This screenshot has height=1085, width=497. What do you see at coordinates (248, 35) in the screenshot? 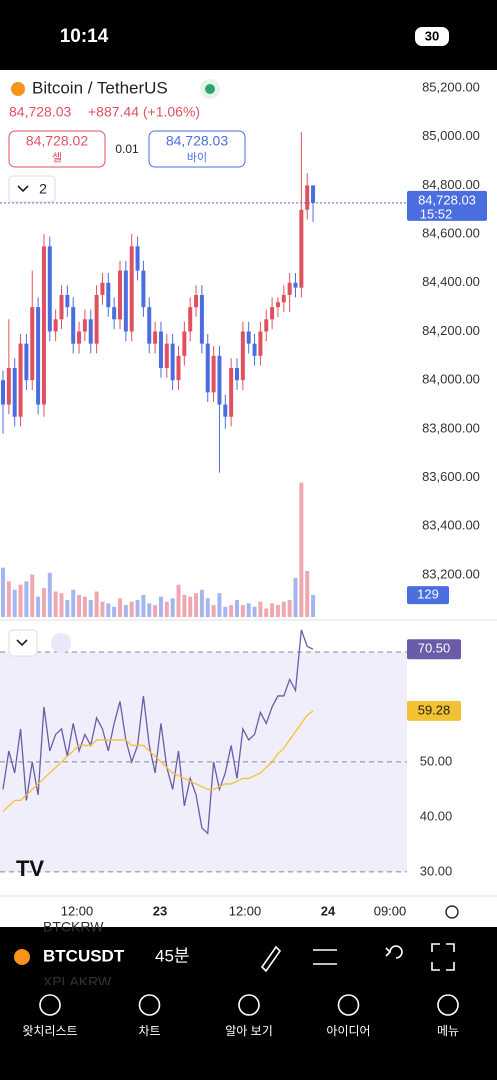
I see `status-bar` at bounding box center [248, 35].